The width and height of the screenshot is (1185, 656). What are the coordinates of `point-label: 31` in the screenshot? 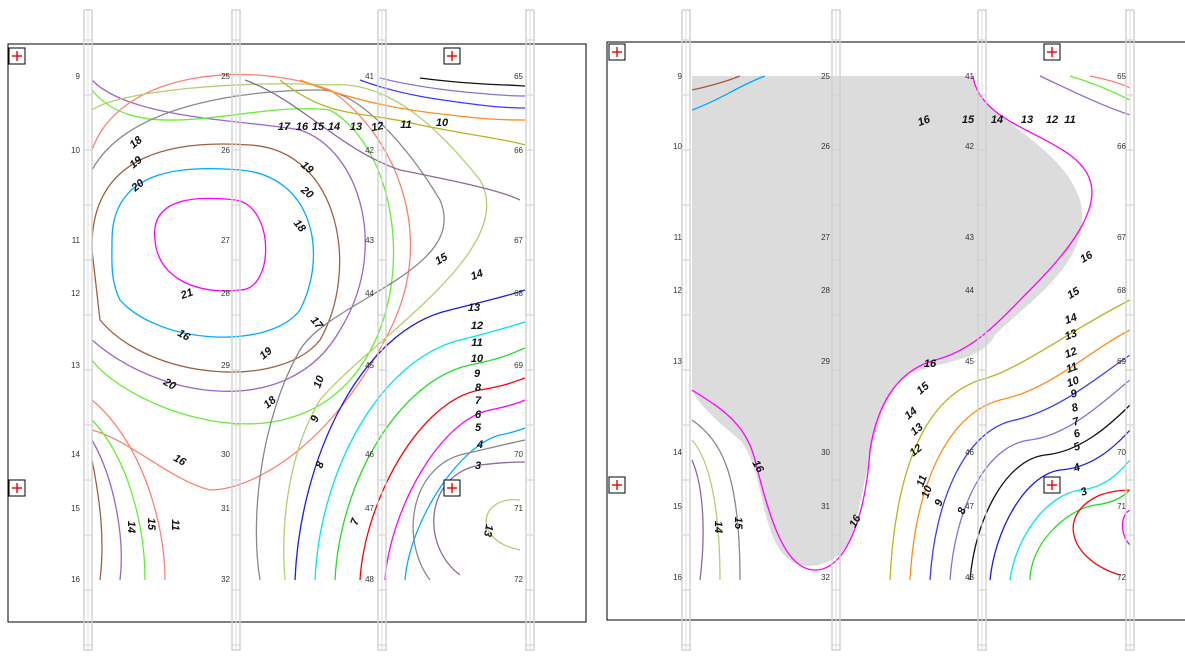 It's located at (825, 506).